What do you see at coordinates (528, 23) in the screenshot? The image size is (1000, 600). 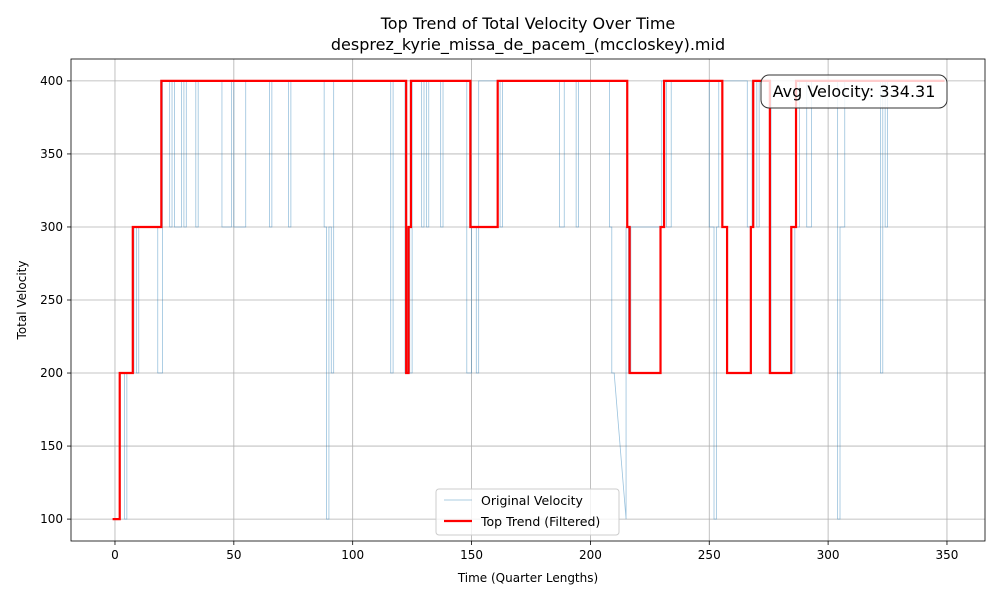 I see `chart-title: Top Trend of Total Velocity Over Time` at bounding box center [528, 23].